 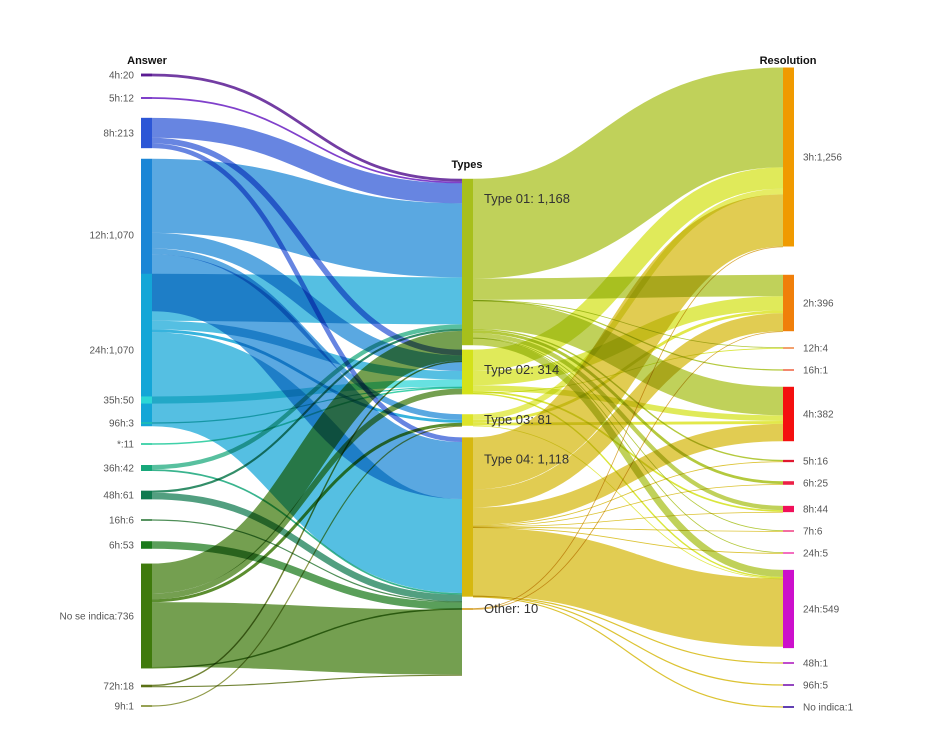 I want to click on link-a72h-to-t4, so click(x=307, y=681).